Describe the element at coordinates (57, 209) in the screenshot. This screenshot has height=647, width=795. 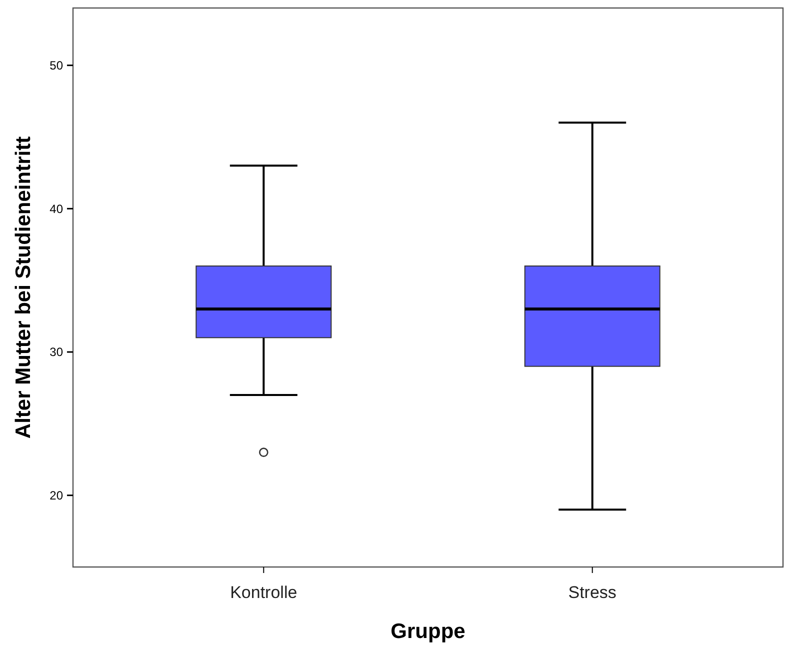
I see `y-tick-label: 40` at that location.